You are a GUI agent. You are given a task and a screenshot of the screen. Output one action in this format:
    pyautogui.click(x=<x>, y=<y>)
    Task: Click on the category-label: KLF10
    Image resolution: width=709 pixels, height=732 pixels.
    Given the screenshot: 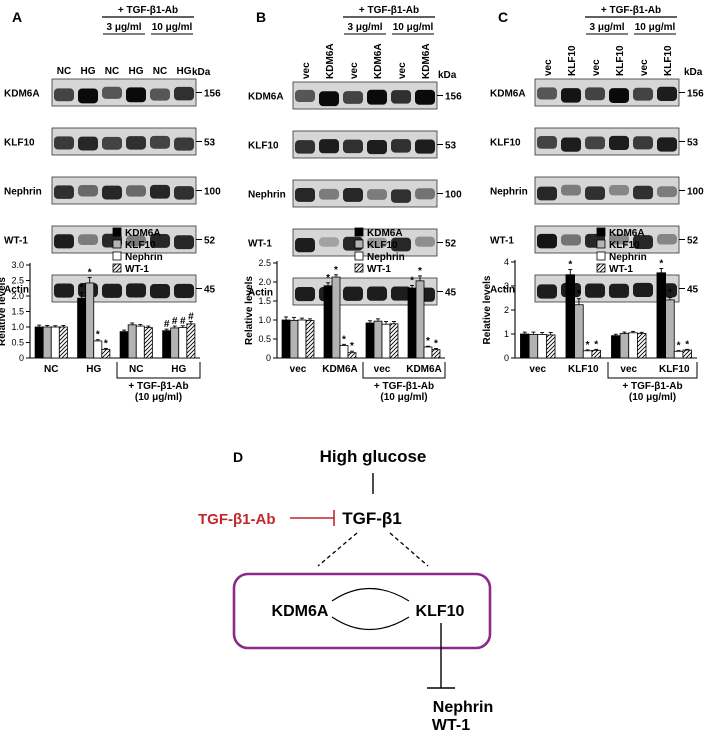 What is the action you would take?
    pyautogui.click(x=674, y=369)
    